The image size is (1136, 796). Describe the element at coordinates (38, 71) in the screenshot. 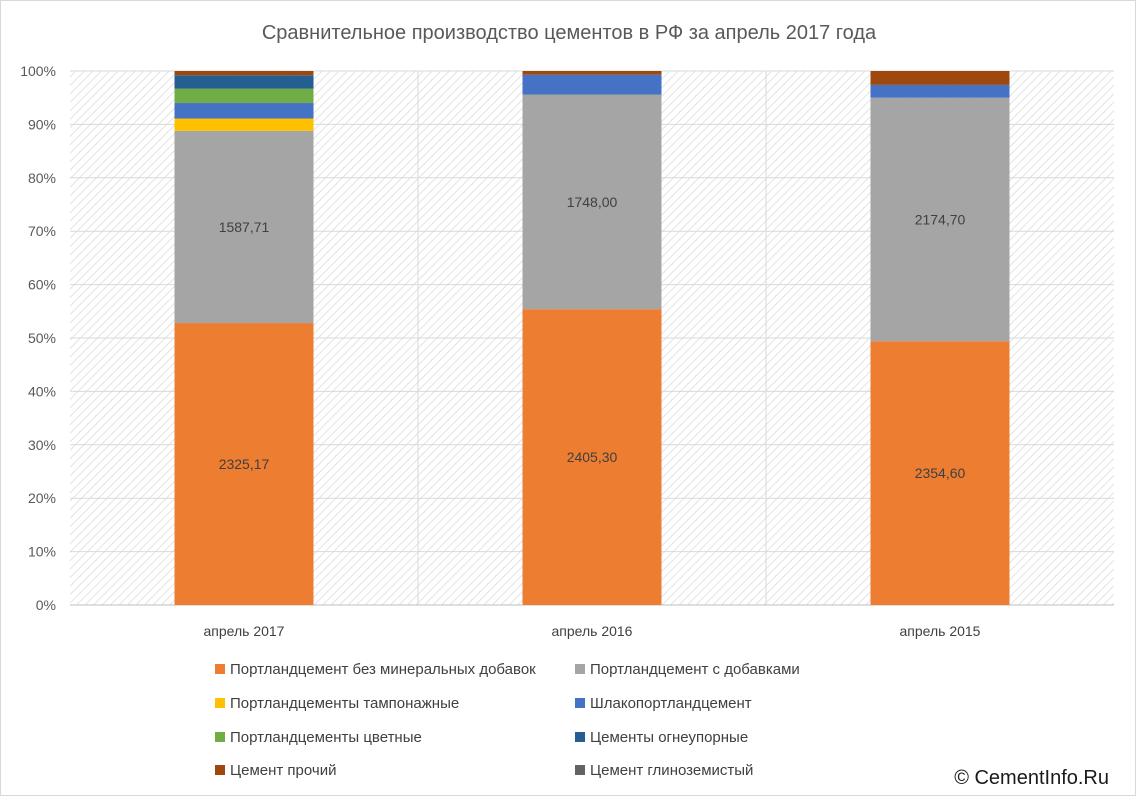

I see `y-tick-label: 100%` at that location.